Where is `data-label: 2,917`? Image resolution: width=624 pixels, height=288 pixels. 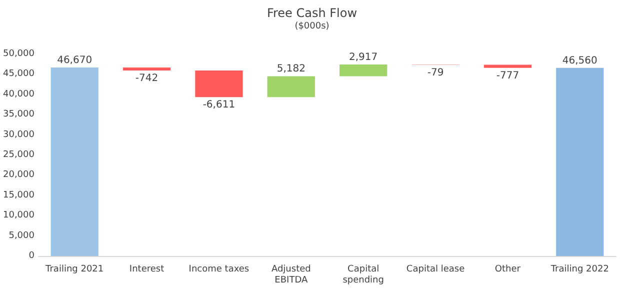
data-label: 2,917 is located at coordinates (363, 57).